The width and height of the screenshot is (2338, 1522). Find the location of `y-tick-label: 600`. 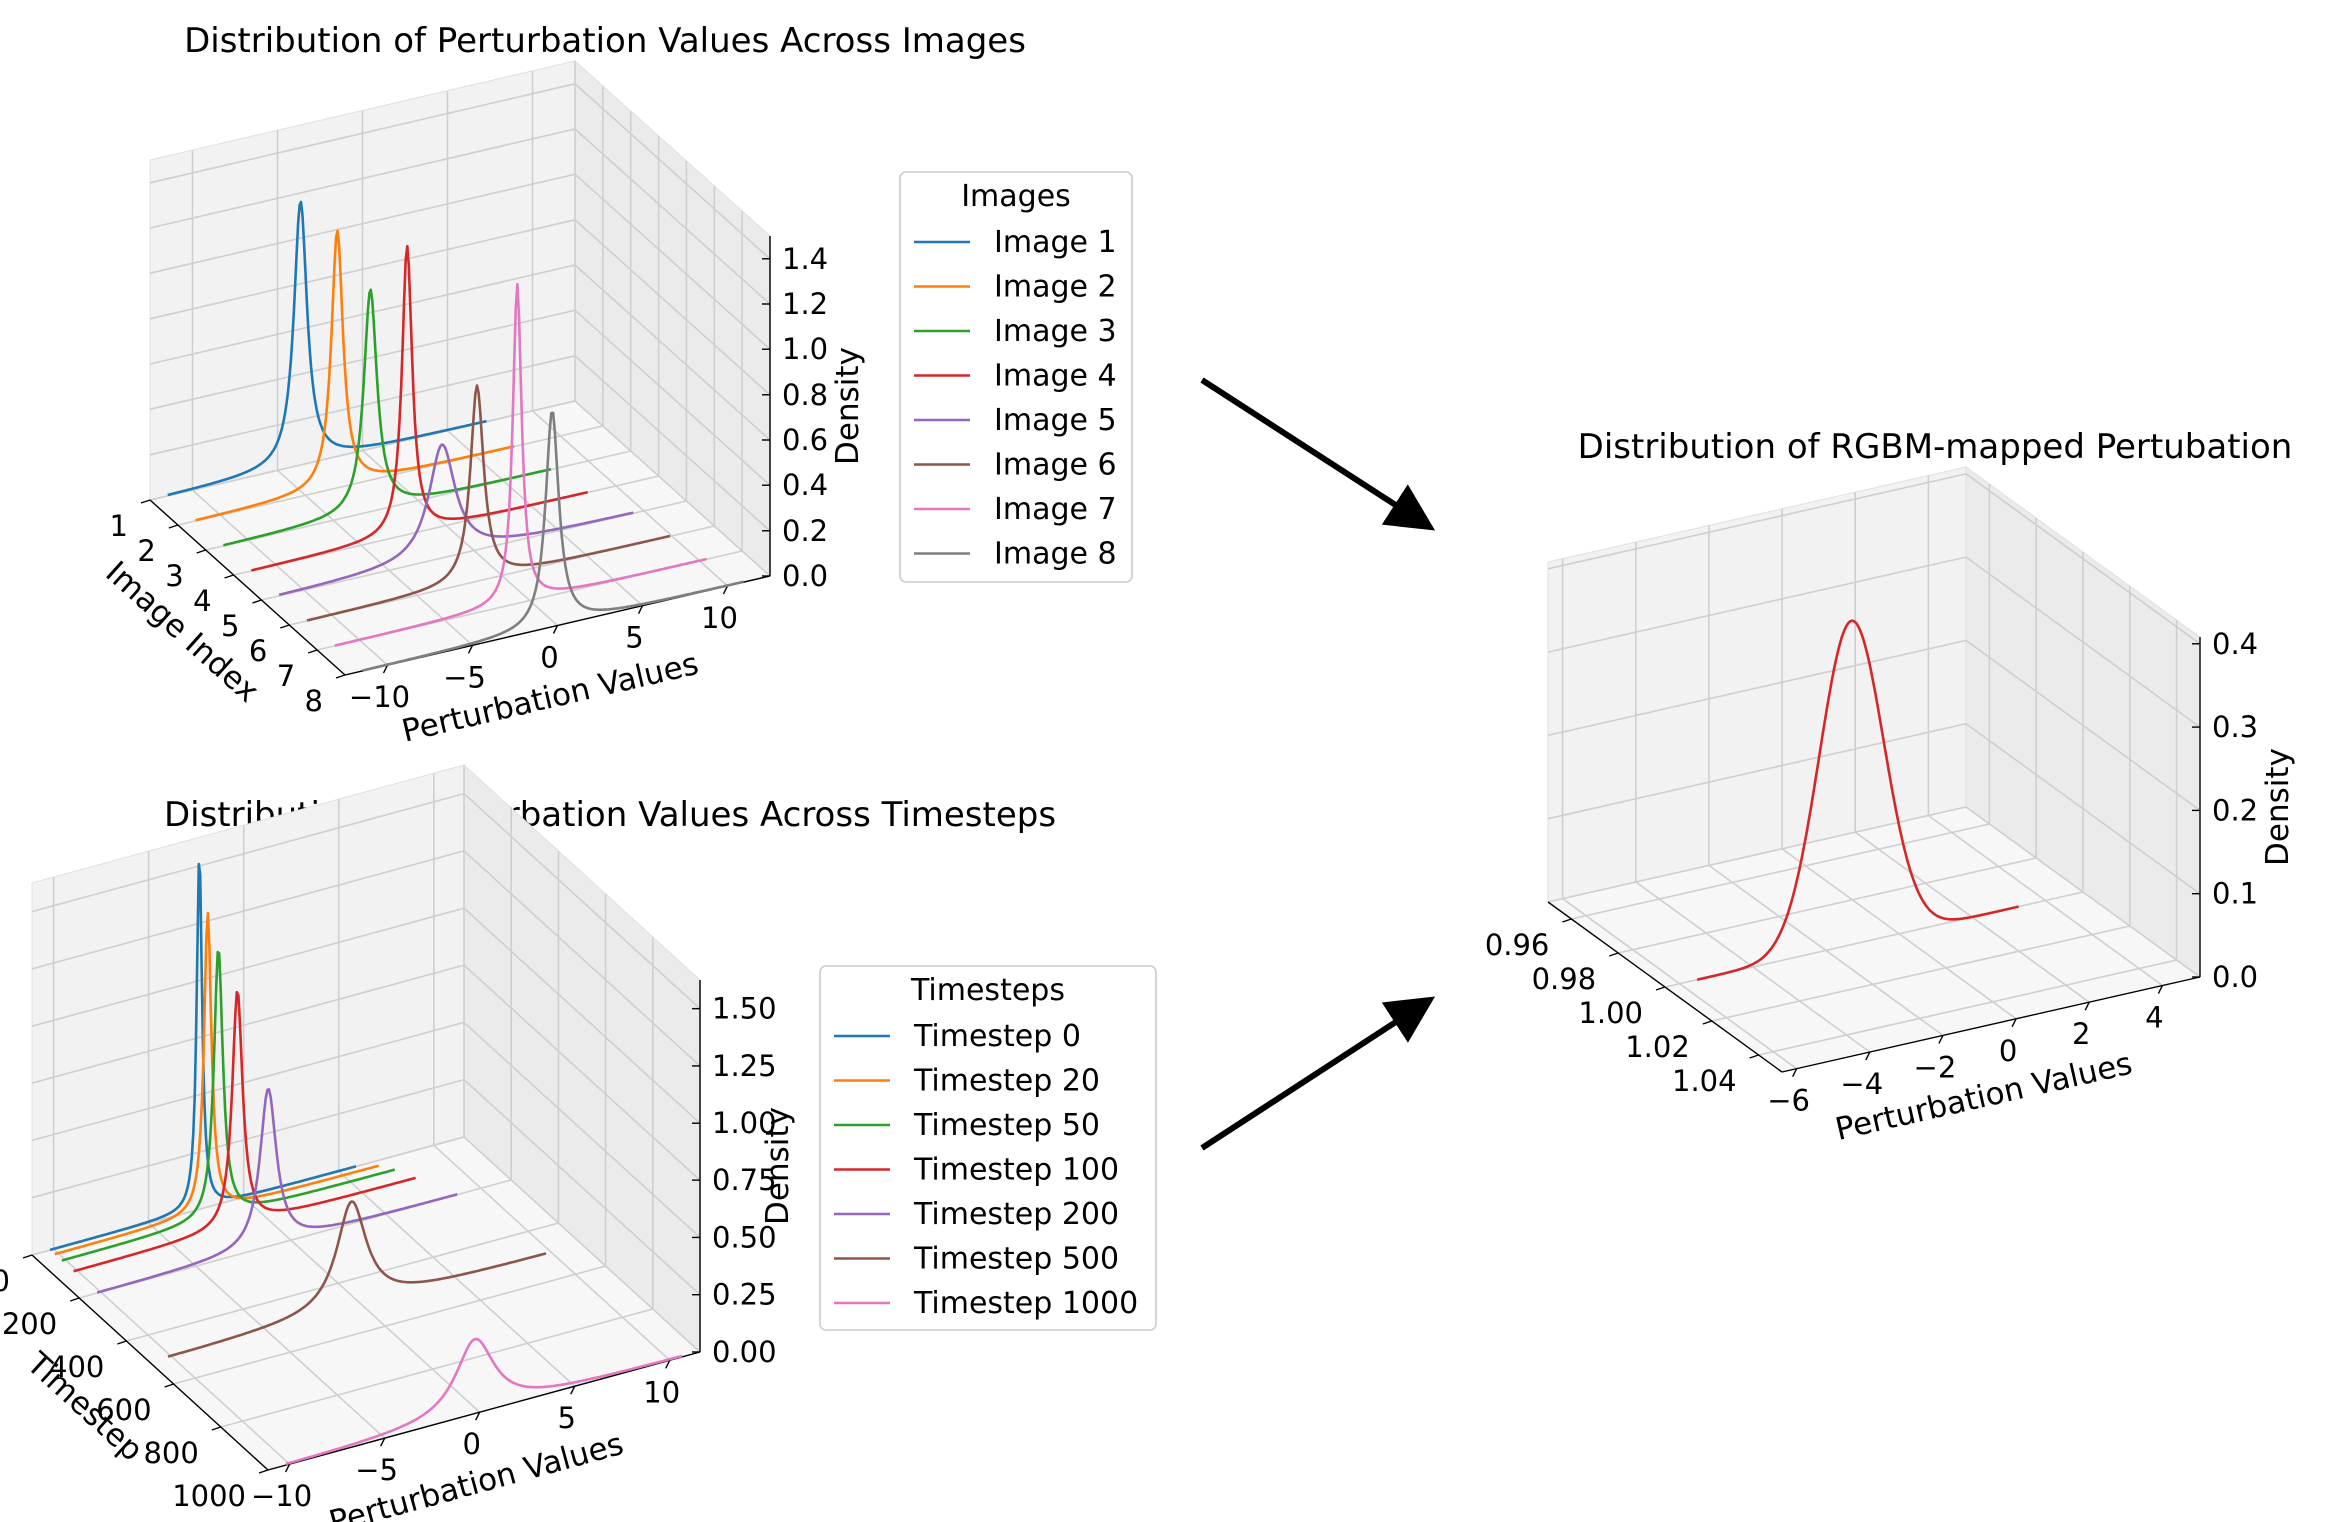

y-tick-label: 600 is located at coordinates (123, 1410).